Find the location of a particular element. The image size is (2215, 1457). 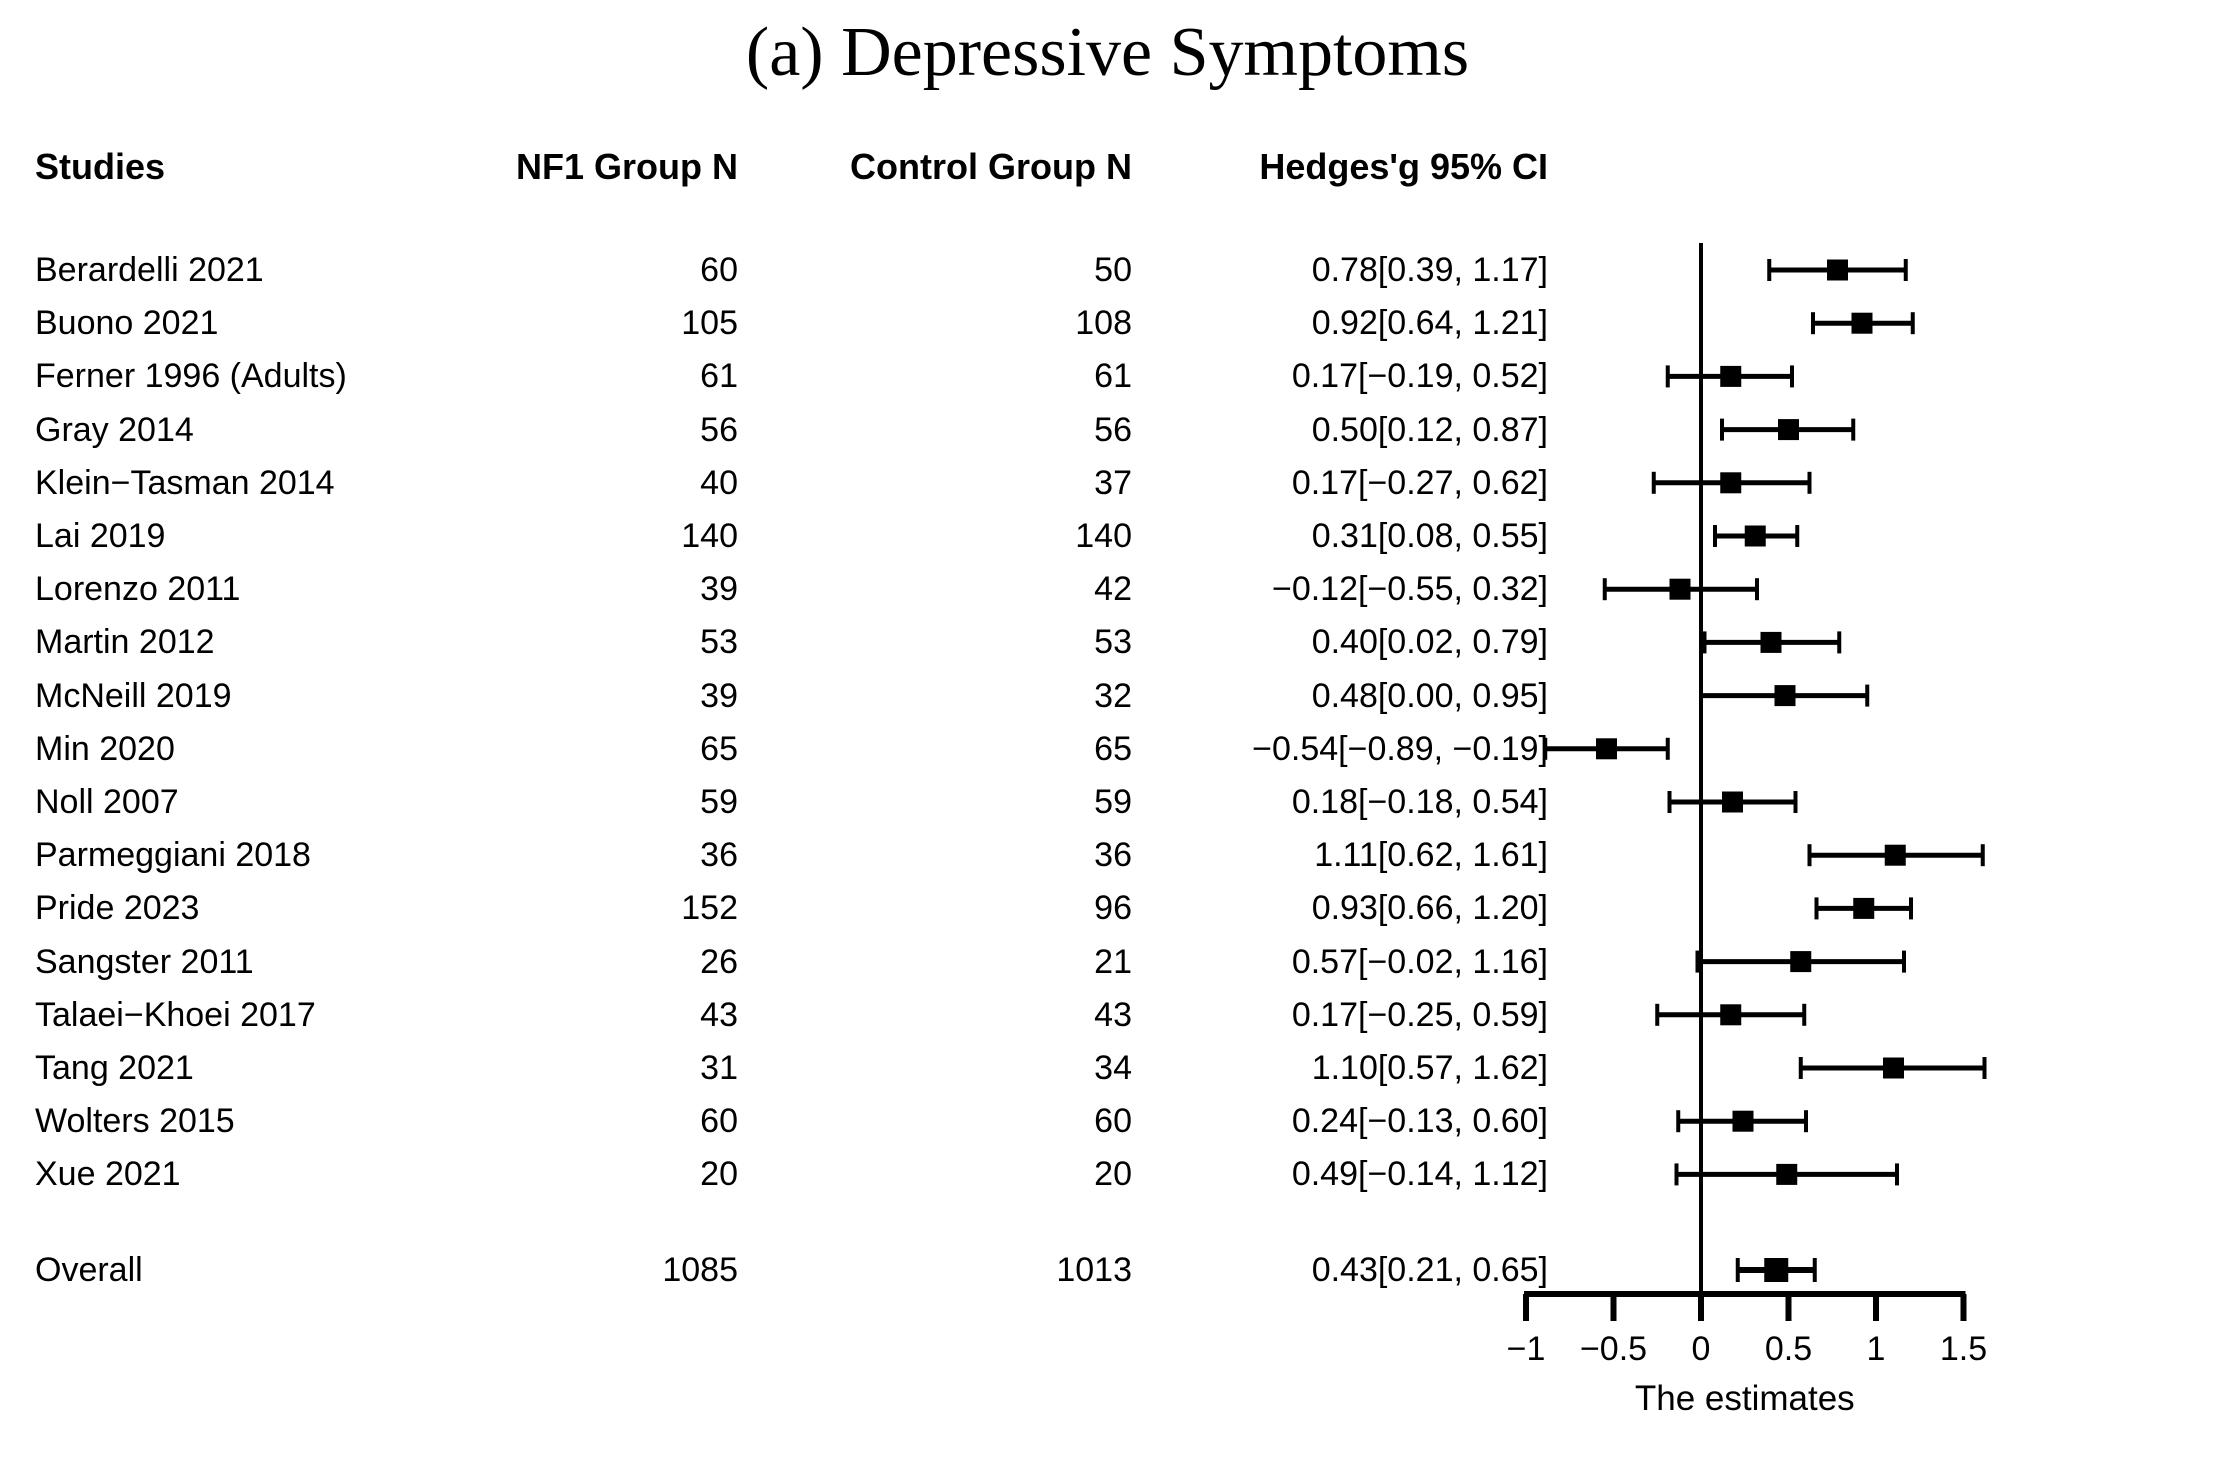

control-group-n: 43 is located at coordinates (1113, 1014).